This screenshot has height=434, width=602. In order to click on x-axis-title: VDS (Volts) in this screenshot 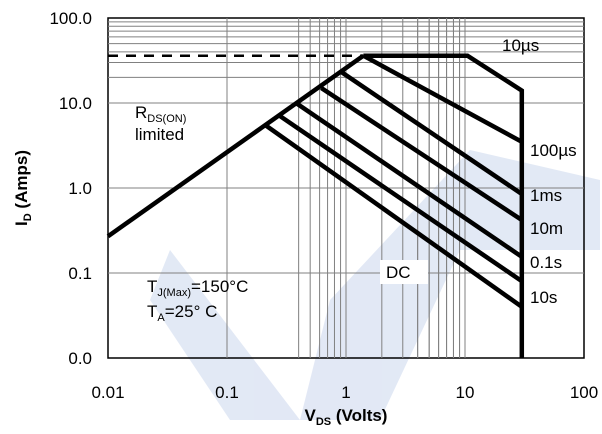, I will do `click(346, 417)`.